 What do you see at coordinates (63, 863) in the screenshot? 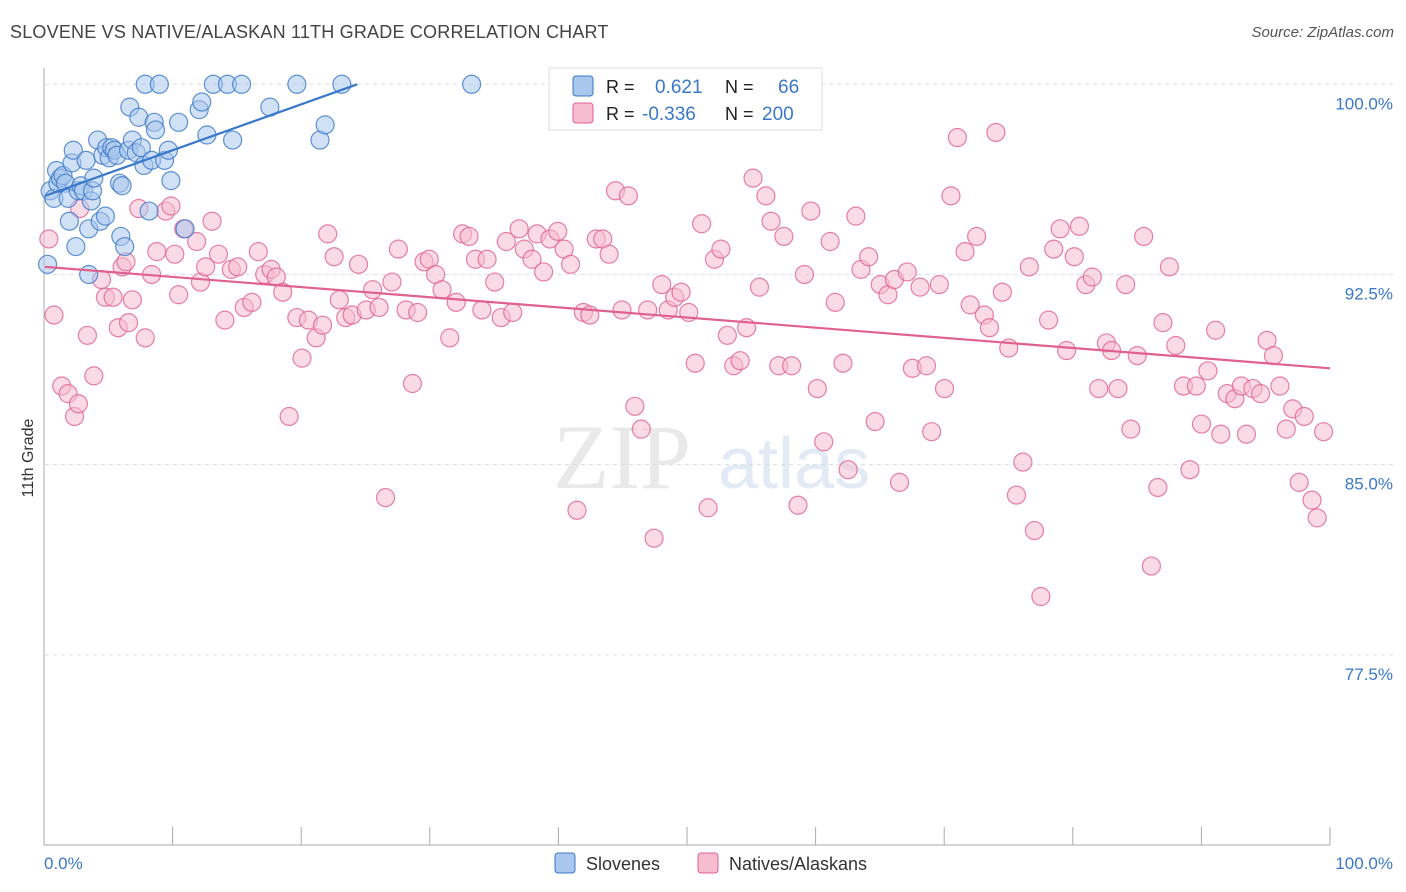
I see `x-tick-label-left: 0.0%` at bounding box center [63, 863].